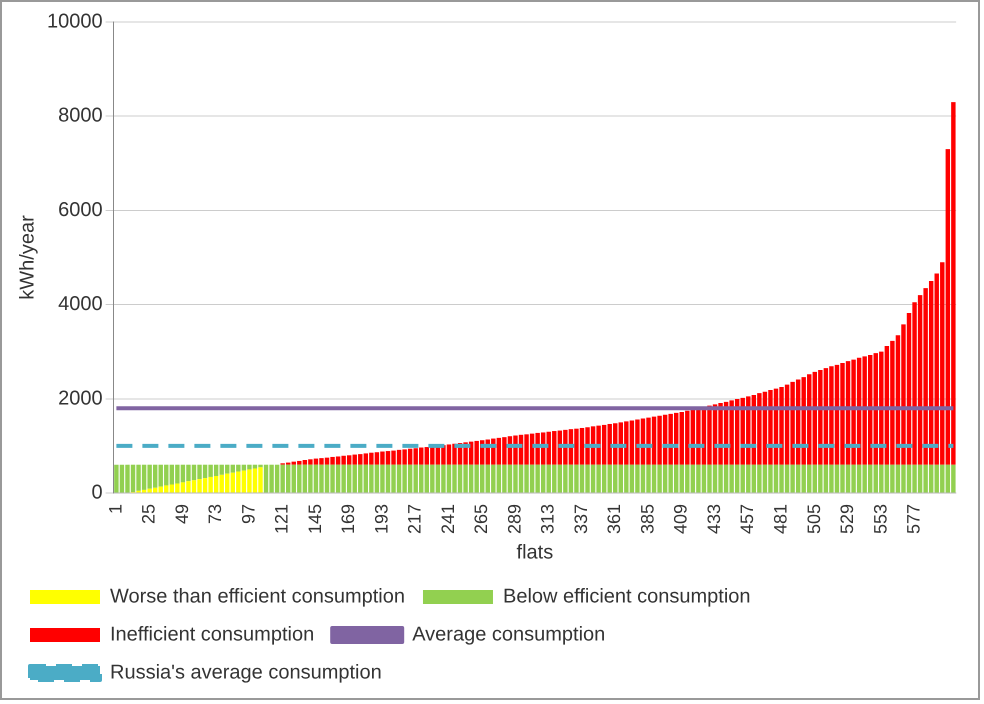  I want to click on x-tick-label: 97, so click(248, 514).